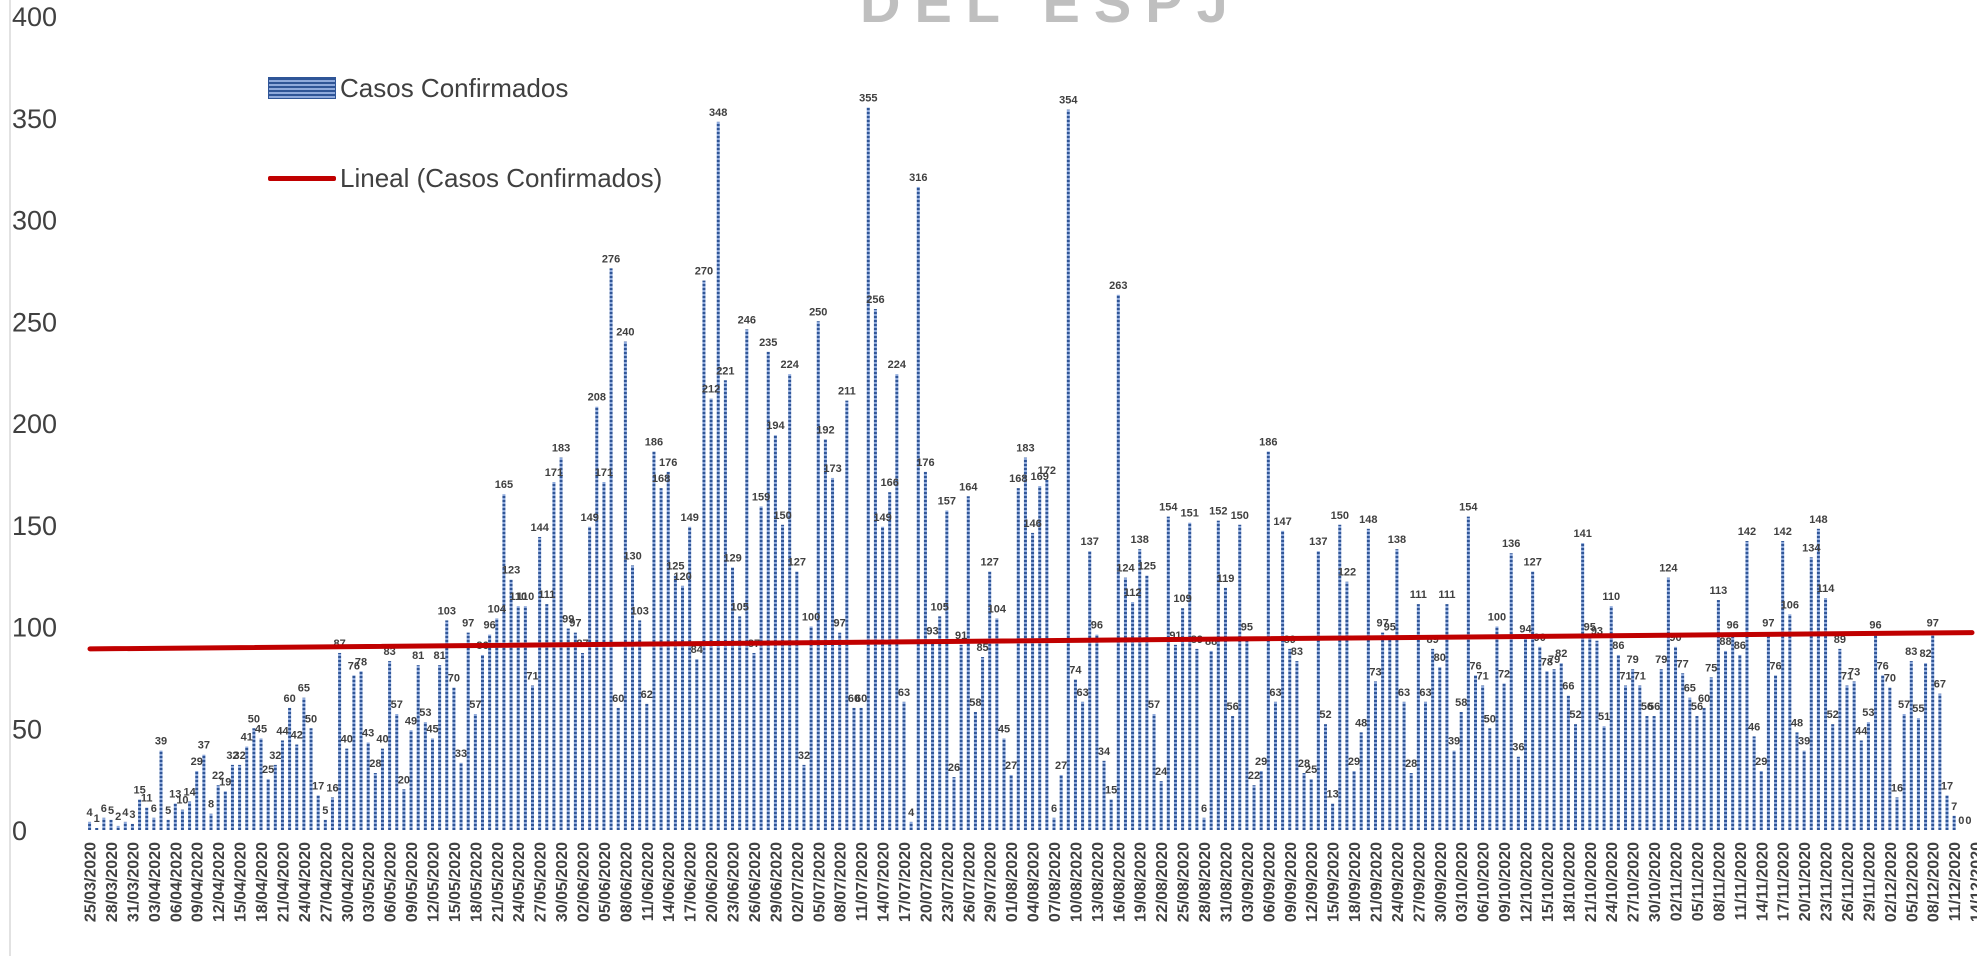 The width and height of the screenshot is (1977, 956). Describe the element at coordinates (465, 178) in the screenshot. I see `legend-item-lineal: Lineal (Casos Confirmados)` at that location.